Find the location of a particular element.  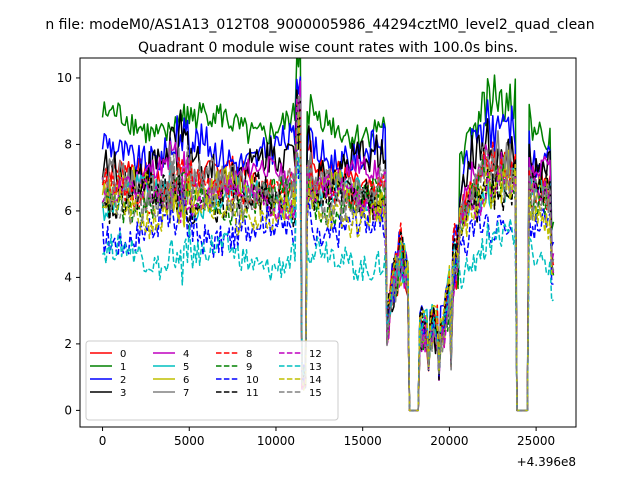

y-tick-label: 2 is located at coordinates (68, 344).